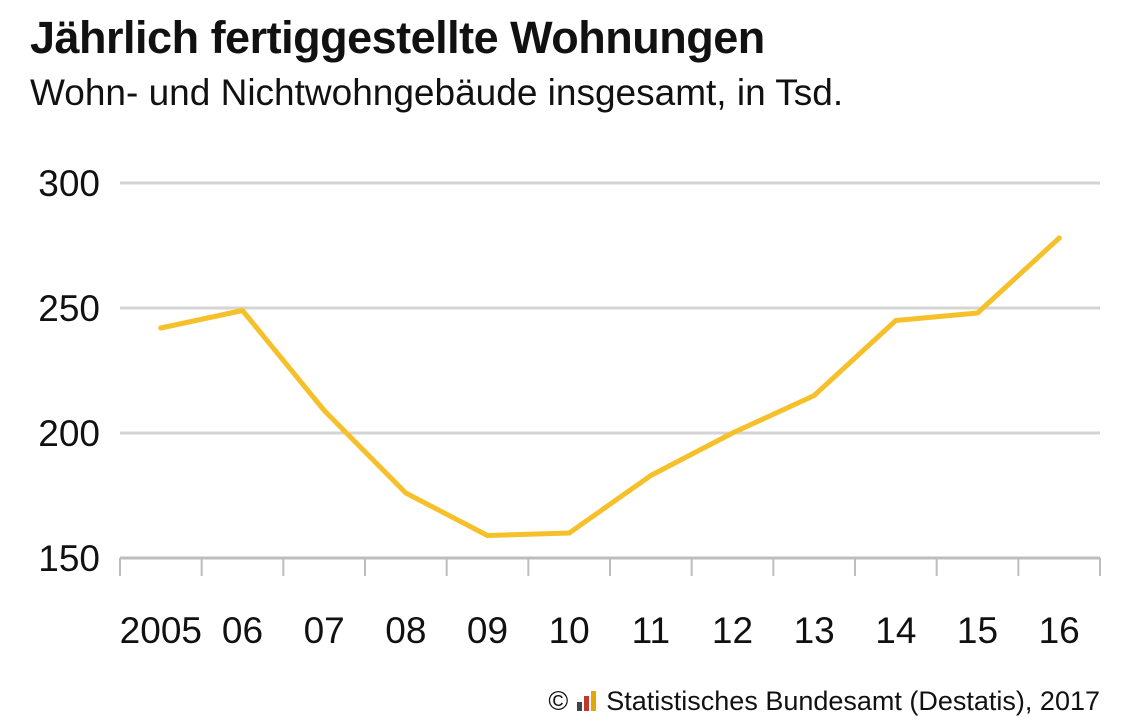  Describe the element at coordinates (161, 328) in the screenshot. I see `data-point-2005` at that location.